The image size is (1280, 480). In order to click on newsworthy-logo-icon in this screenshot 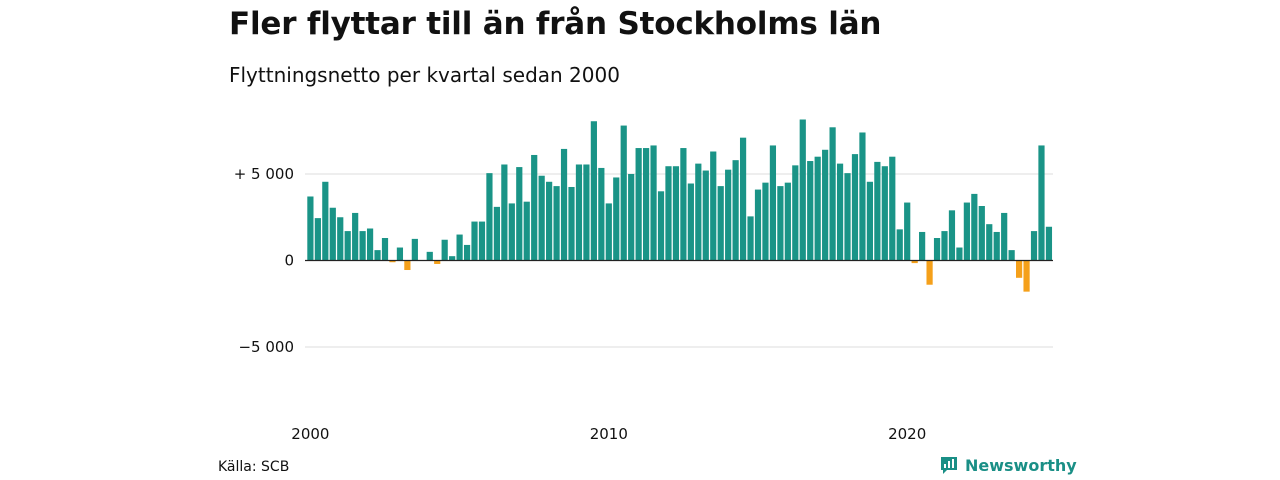, I will do `click(949, 465)`.